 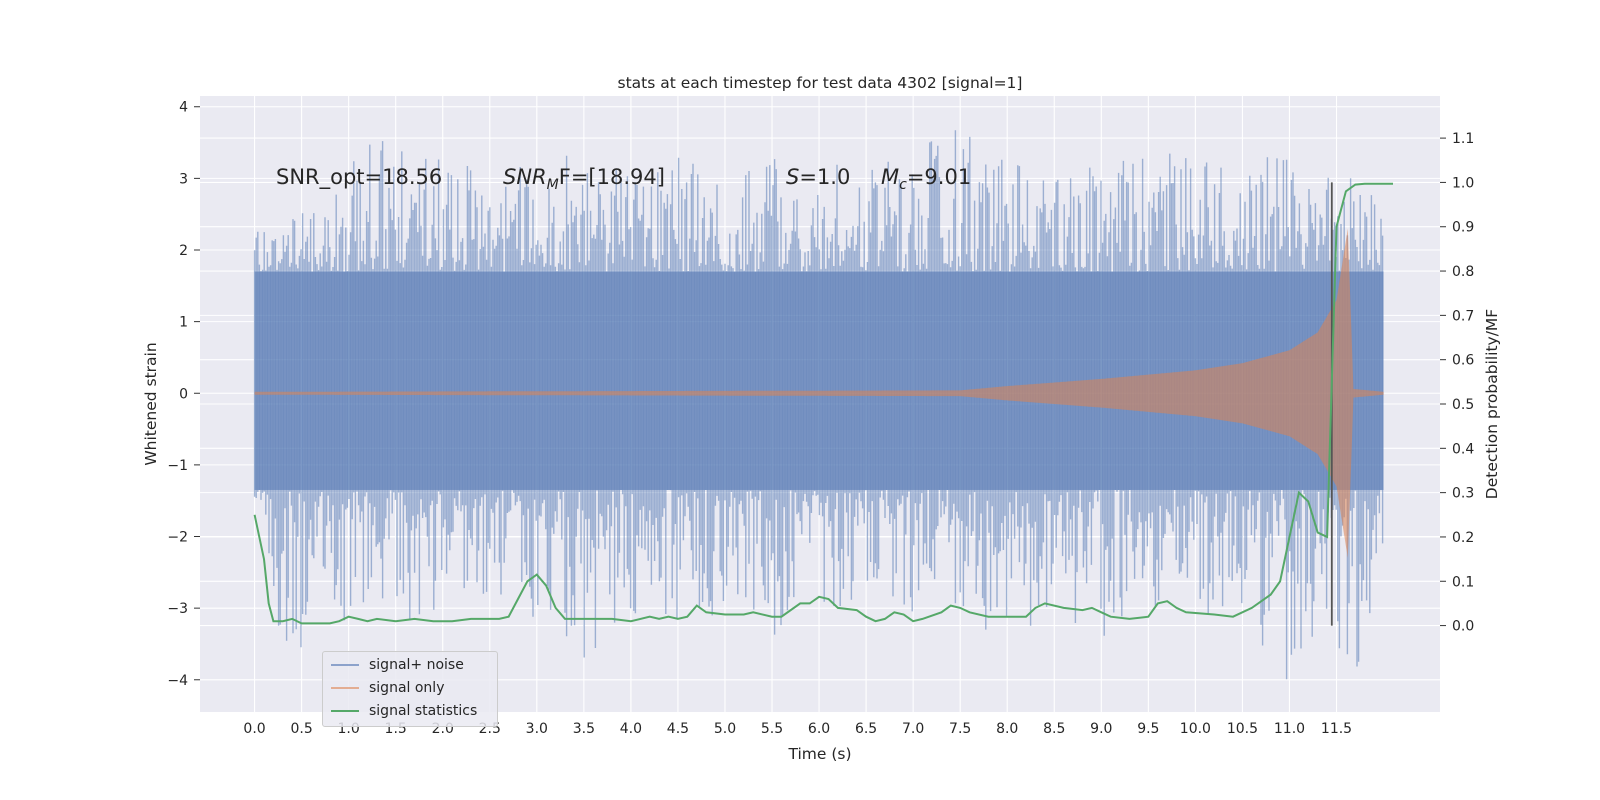 I want to click on x-tick-label: 11.0, so click(x=1289, y=729).